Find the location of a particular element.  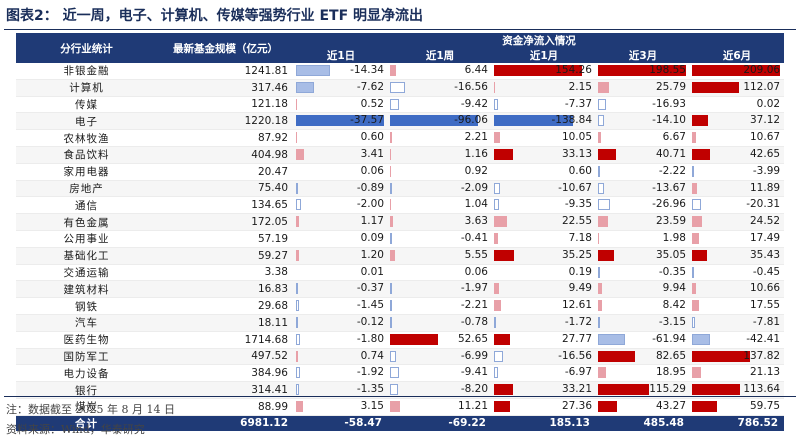

flow-cell-w1: 3.63 is located at coordinates (440, 222).